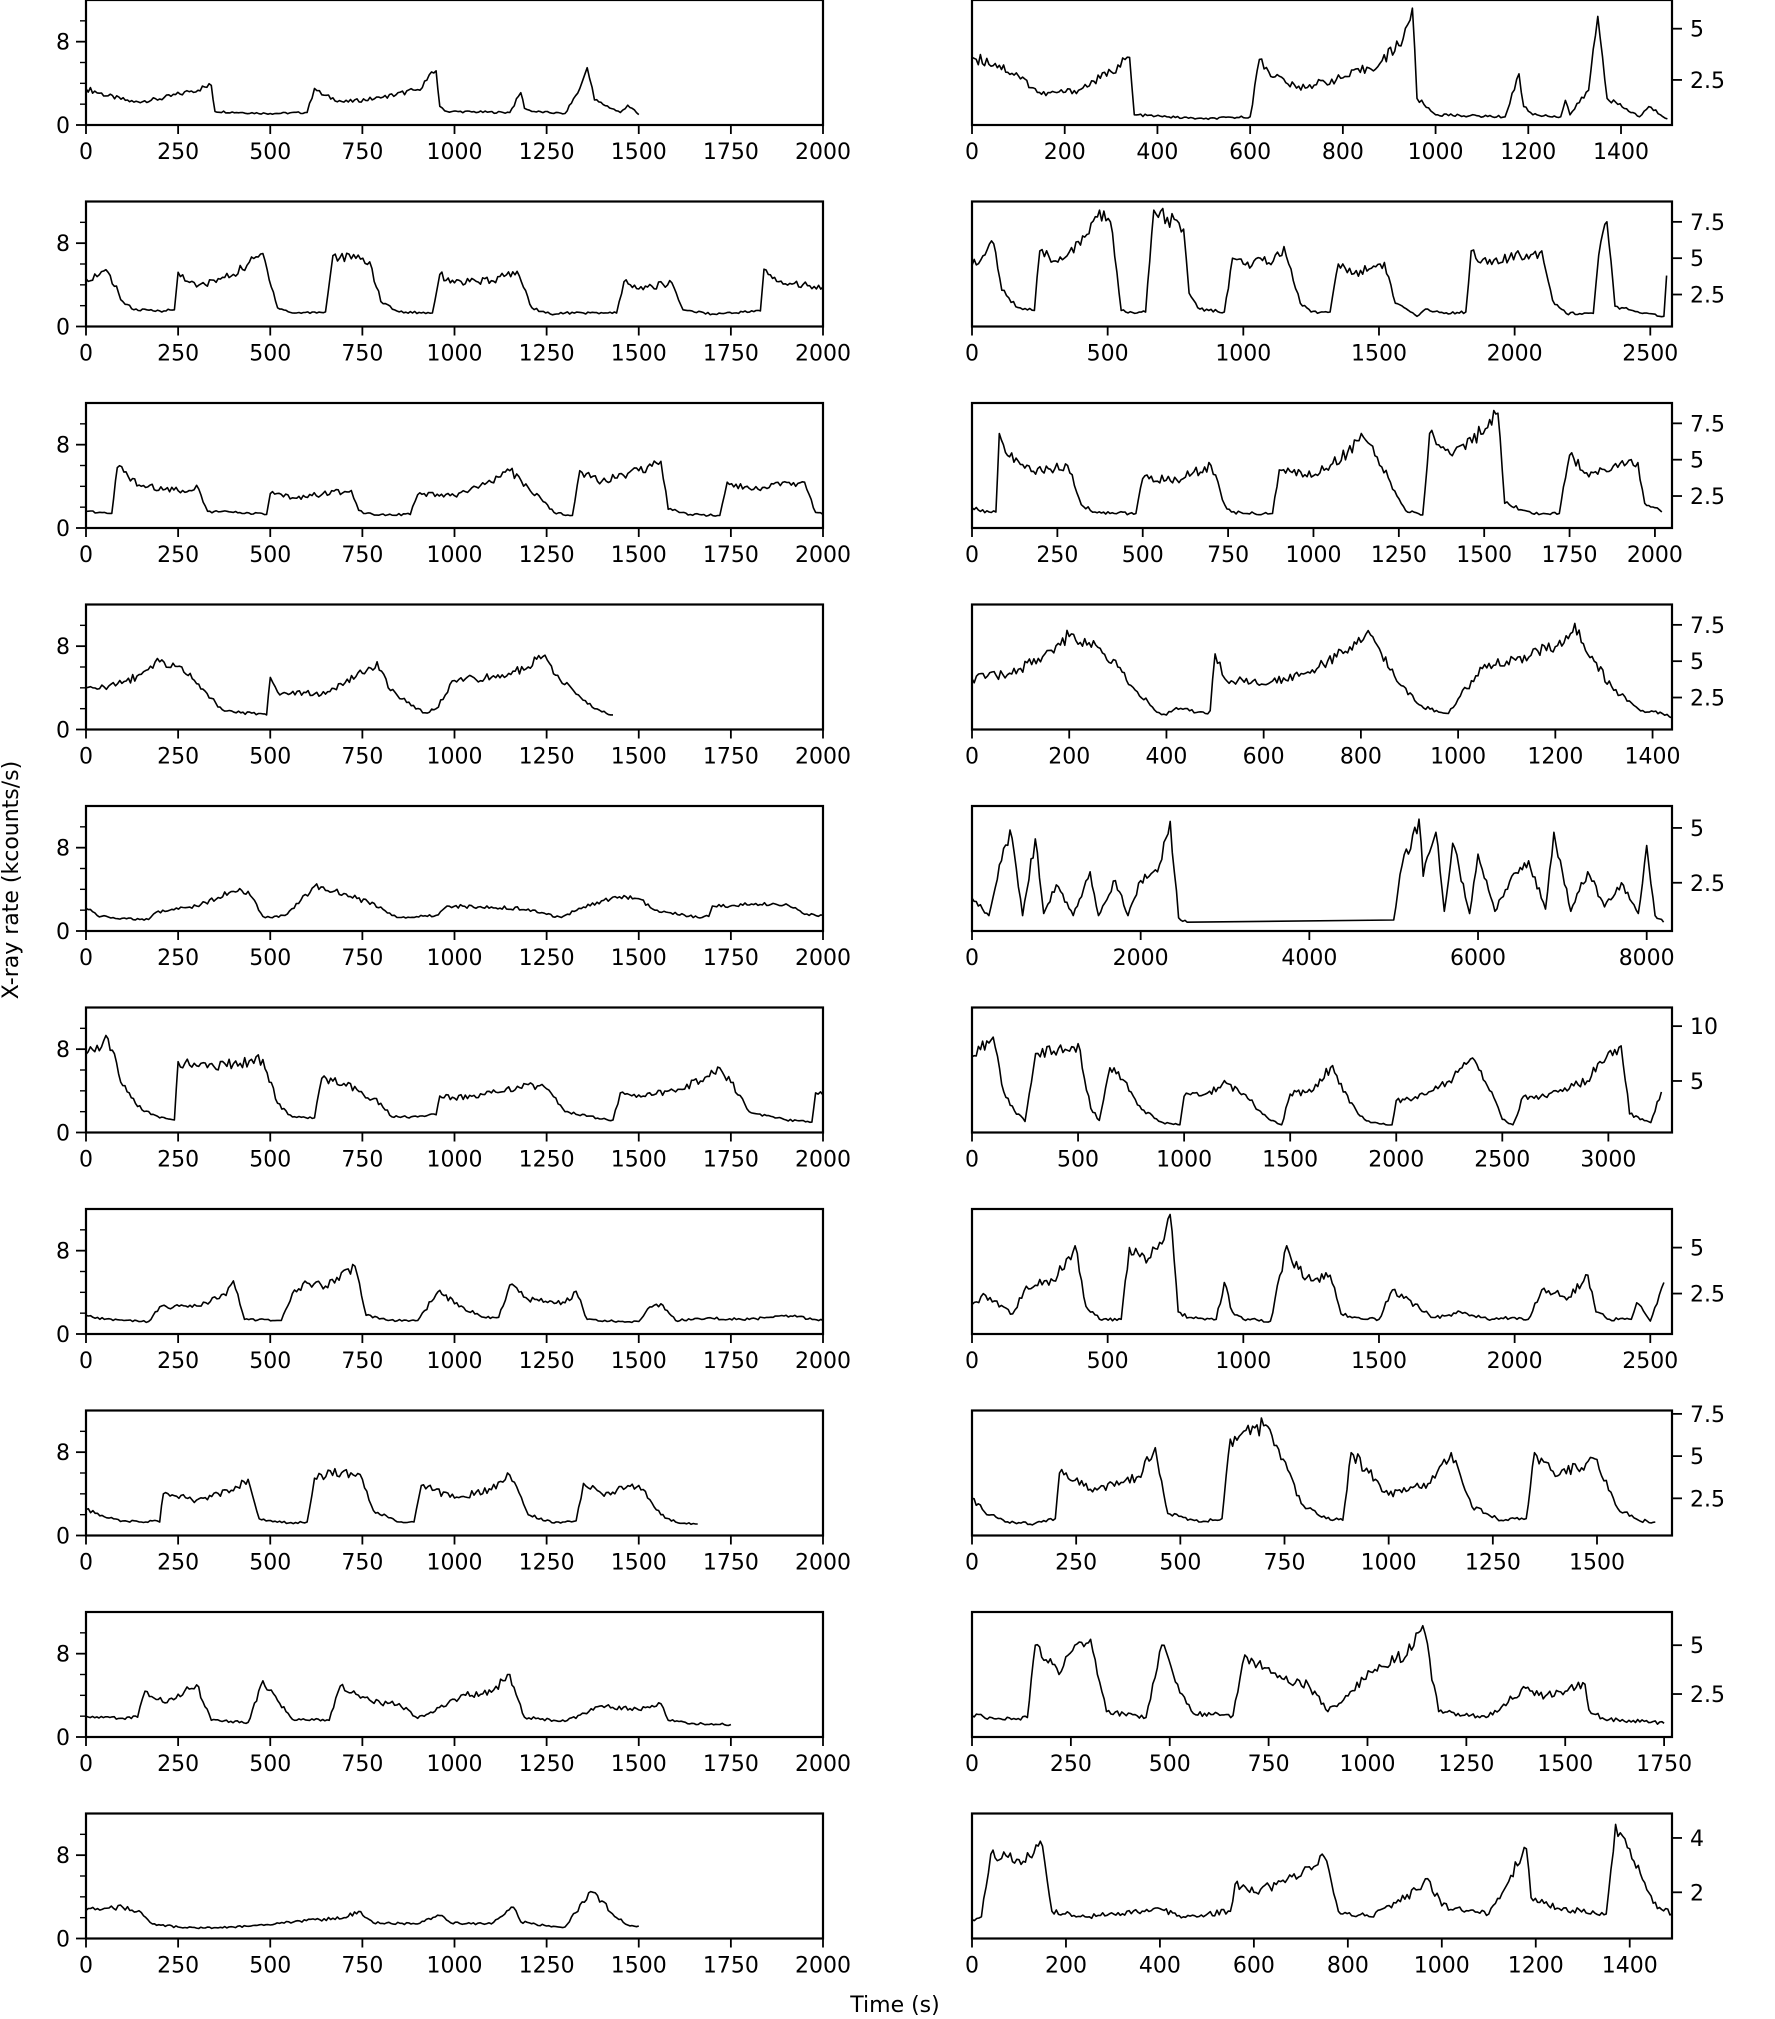 The image size is (1775, 2019). Describe the element at coordinates (453, 1089) in the screenshot. I see `panel-5-left: 0 250 500 750 1000 1250 1500 1750 2000 0 8` at that location.